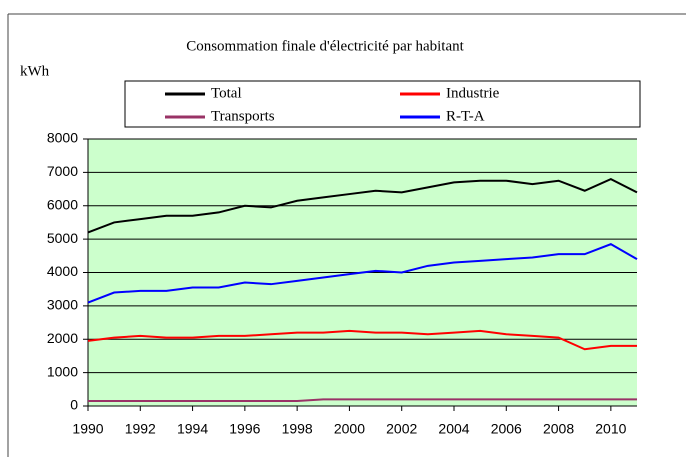 Image resolution: width=686 pixels, height=457 pixels. Describe the element at coordinates (506, 429) in the screenshot. I see `x-tick-label: 2006` at that location.